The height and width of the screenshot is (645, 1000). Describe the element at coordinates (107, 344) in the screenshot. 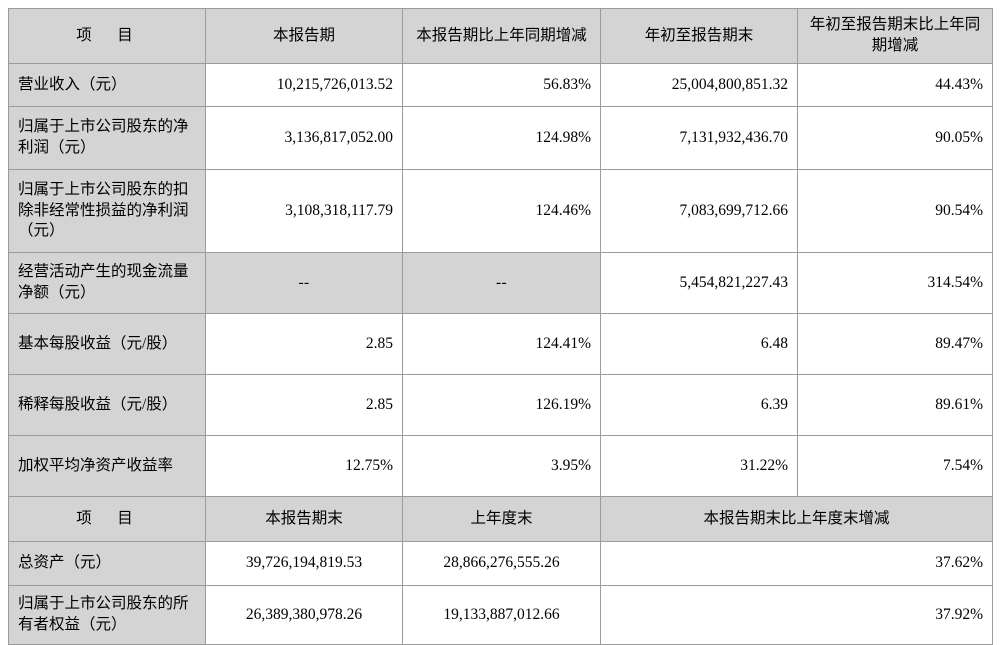

I see `row-label: 基本每股收益（元/股）` at that location.